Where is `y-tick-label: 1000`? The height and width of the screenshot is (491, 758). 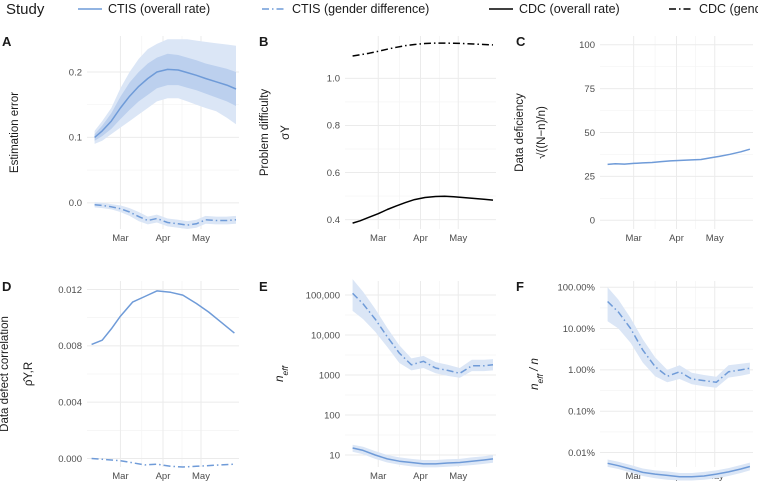
y-tick-label: 1000 is located at coordinates (329, 375).